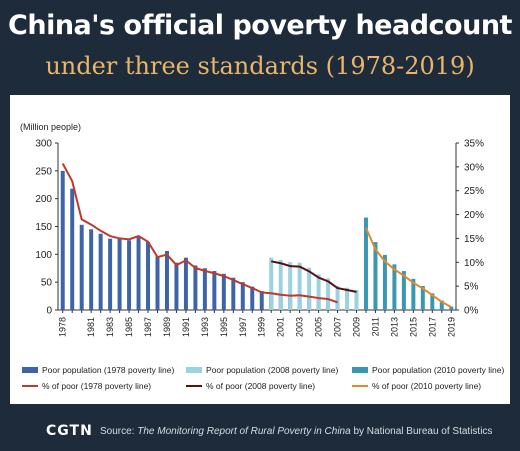 The width and height of the screenshot is (520, 451). Describe the element at coordinates (319, 327) in the screenshot. I see `x-tick-label: 2005` at that location.